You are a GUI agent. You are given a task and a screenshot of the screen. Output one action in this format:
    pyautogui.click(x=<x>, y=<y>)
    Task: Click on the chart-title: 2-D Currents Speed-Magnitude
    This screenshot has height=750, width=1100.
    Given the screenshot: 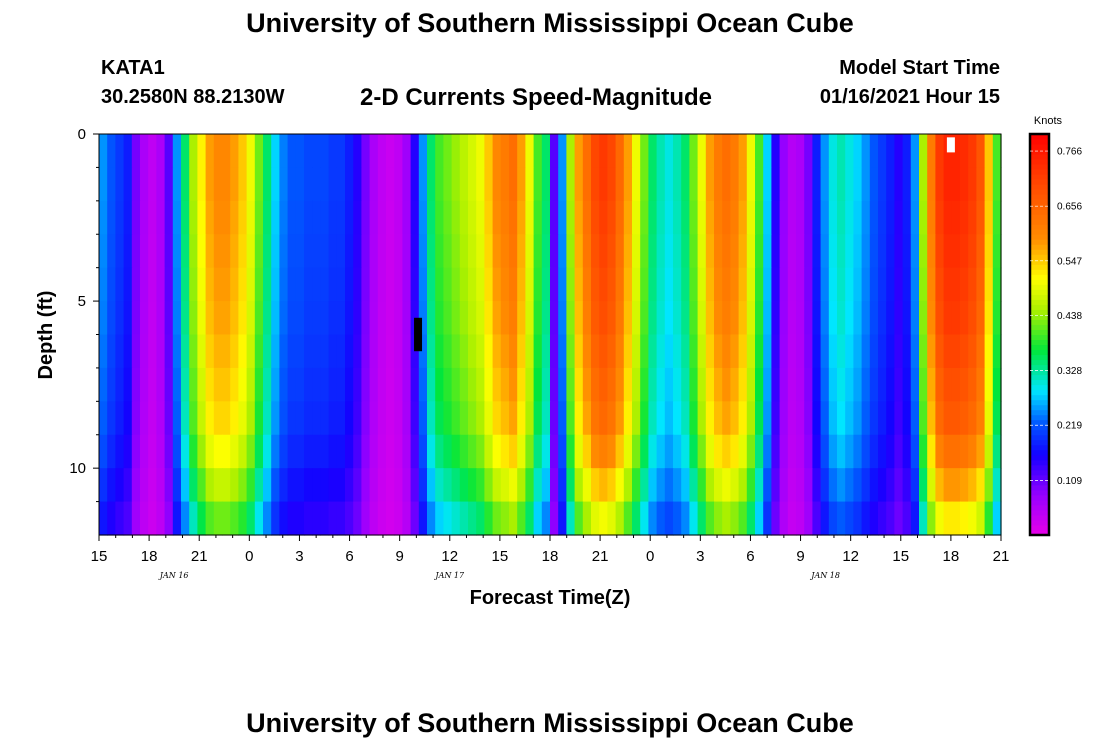 What is the action you would take?
    pyautogui.click(x=536, y=97)
    